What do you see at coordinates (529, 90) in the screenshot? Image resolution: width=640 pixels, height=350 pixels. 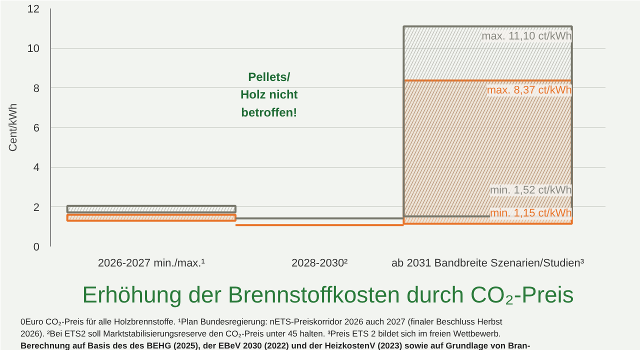 I see `annotation: max. 8,37 ct/kWh` at bounding box center [529, 90].